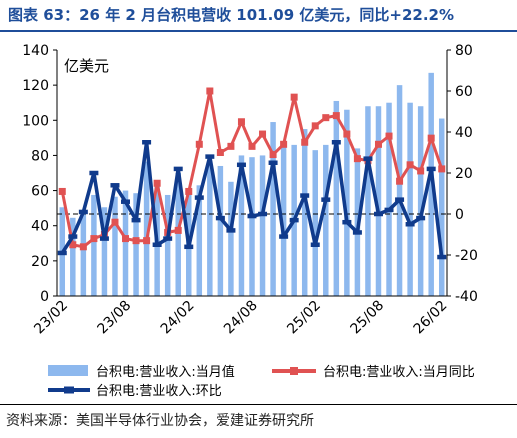  What do you see at coordinates (83, 254) in the screenshot?
I see `bar-23/04` at bounding box center [83, 254].